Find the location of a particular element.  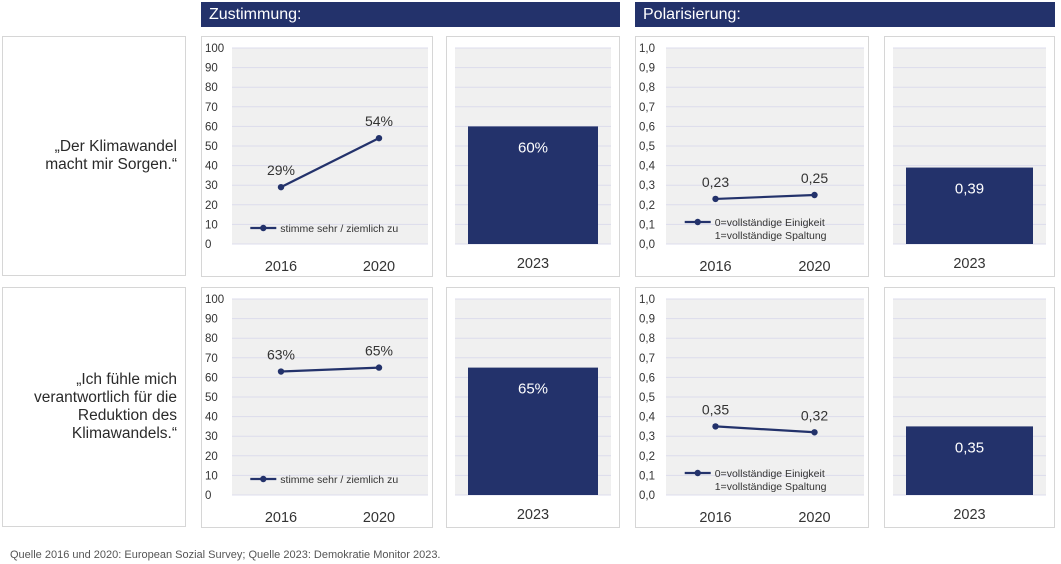

statement-text: „Der Klimawandel macht mir Sorgen.“ is located at coordinates (111, 156).